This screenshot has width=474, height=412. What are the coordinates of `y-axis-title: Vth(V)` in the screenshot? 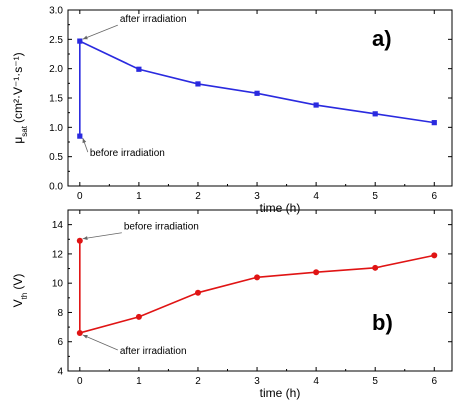 It's located at (20, 291).